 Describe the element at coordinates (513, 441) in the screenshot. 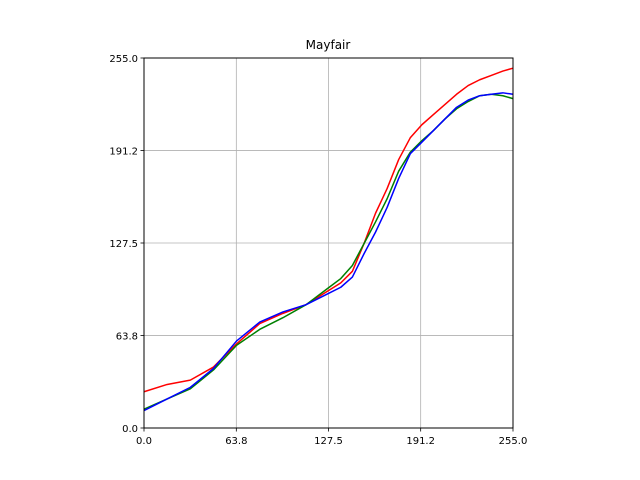

I see `x-tick-label: 255.0` at that location.